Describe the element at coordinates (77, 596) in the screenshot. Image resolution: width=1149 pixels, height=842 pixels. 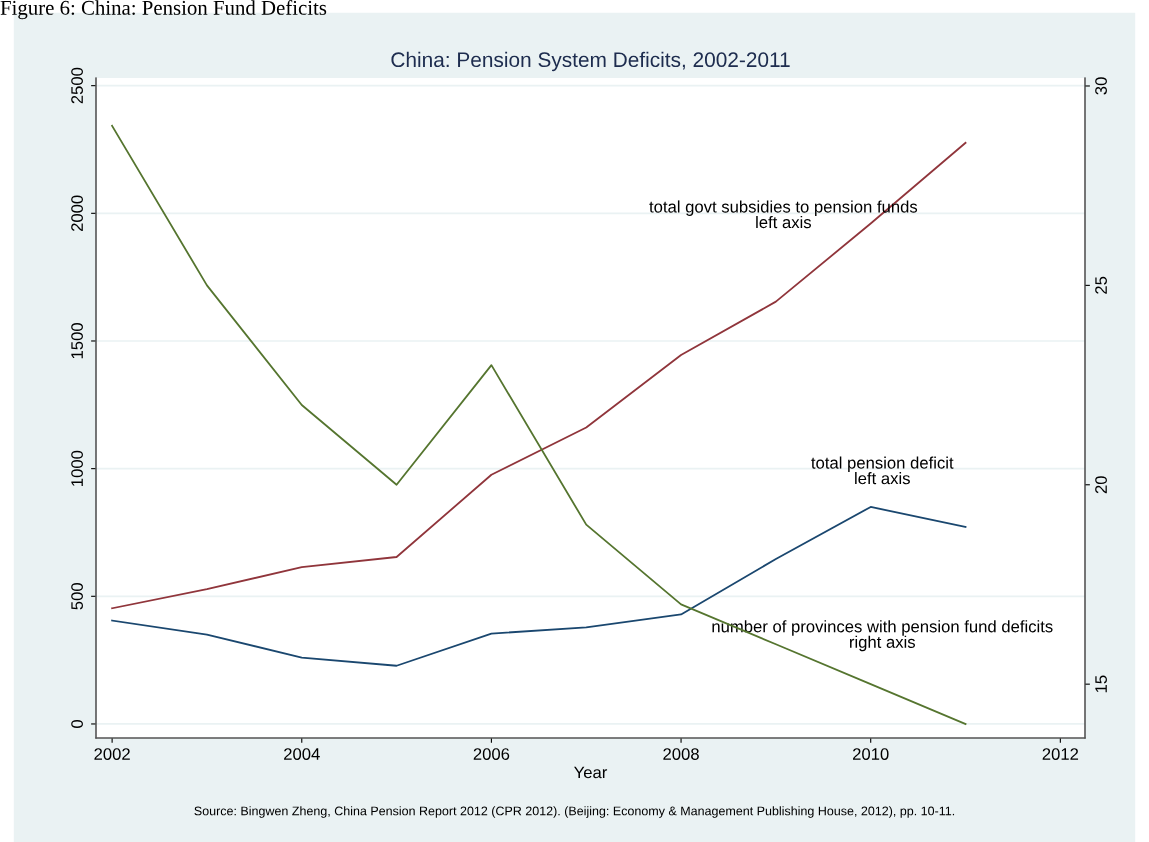
I see `y-tick-label: 500` at that location.